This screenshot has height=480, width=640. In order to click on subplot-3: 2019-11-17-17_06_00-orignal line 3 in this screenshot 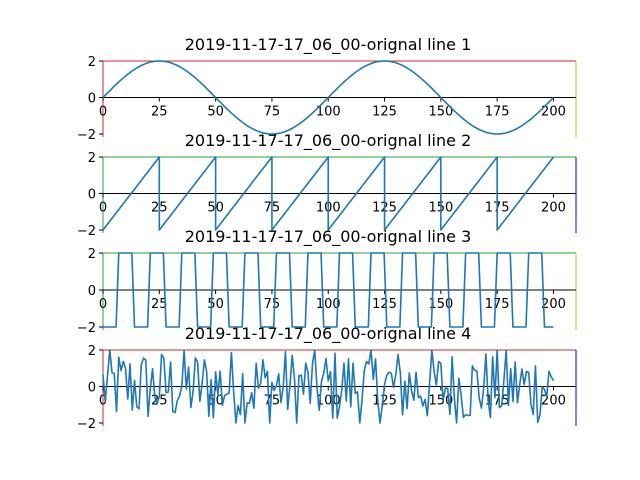, I will do `click(328, 237)`.